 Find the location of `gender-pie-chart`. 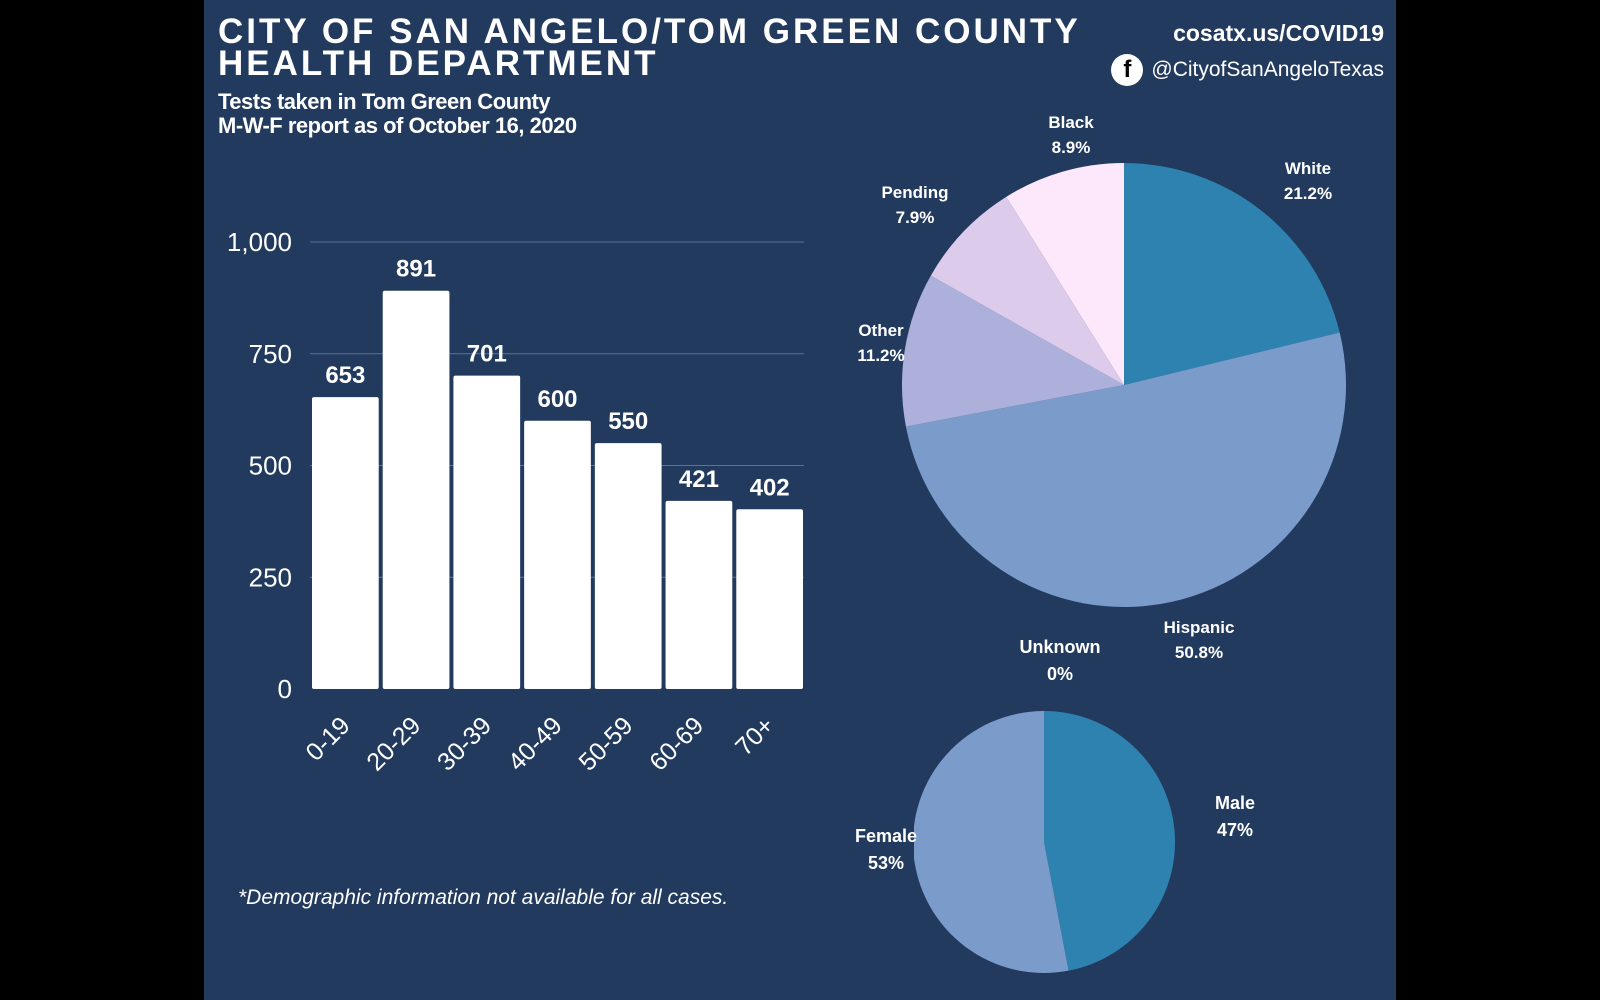

gender-pie-chart is located at coordinates (1044, 842).